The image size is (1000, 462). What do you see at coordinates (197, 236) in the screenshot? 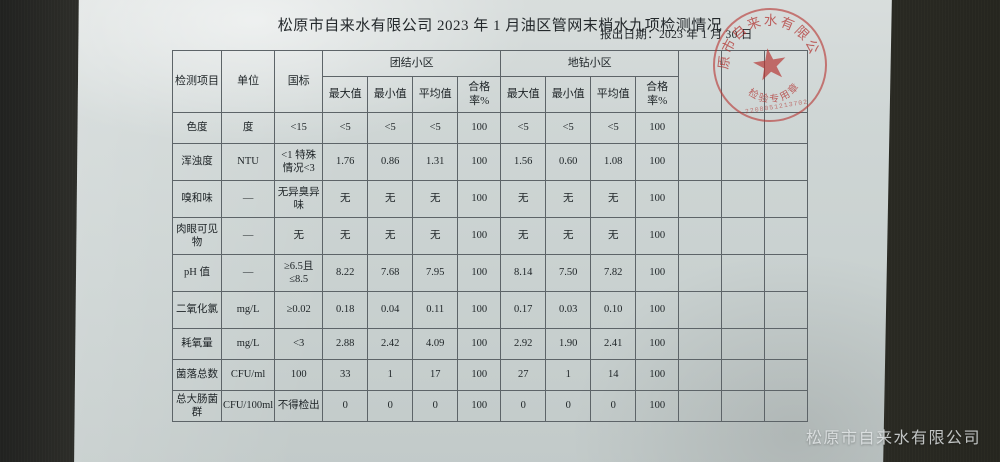
I see `cell-item: 肉眼可见物` at bounding box center [197, 236].